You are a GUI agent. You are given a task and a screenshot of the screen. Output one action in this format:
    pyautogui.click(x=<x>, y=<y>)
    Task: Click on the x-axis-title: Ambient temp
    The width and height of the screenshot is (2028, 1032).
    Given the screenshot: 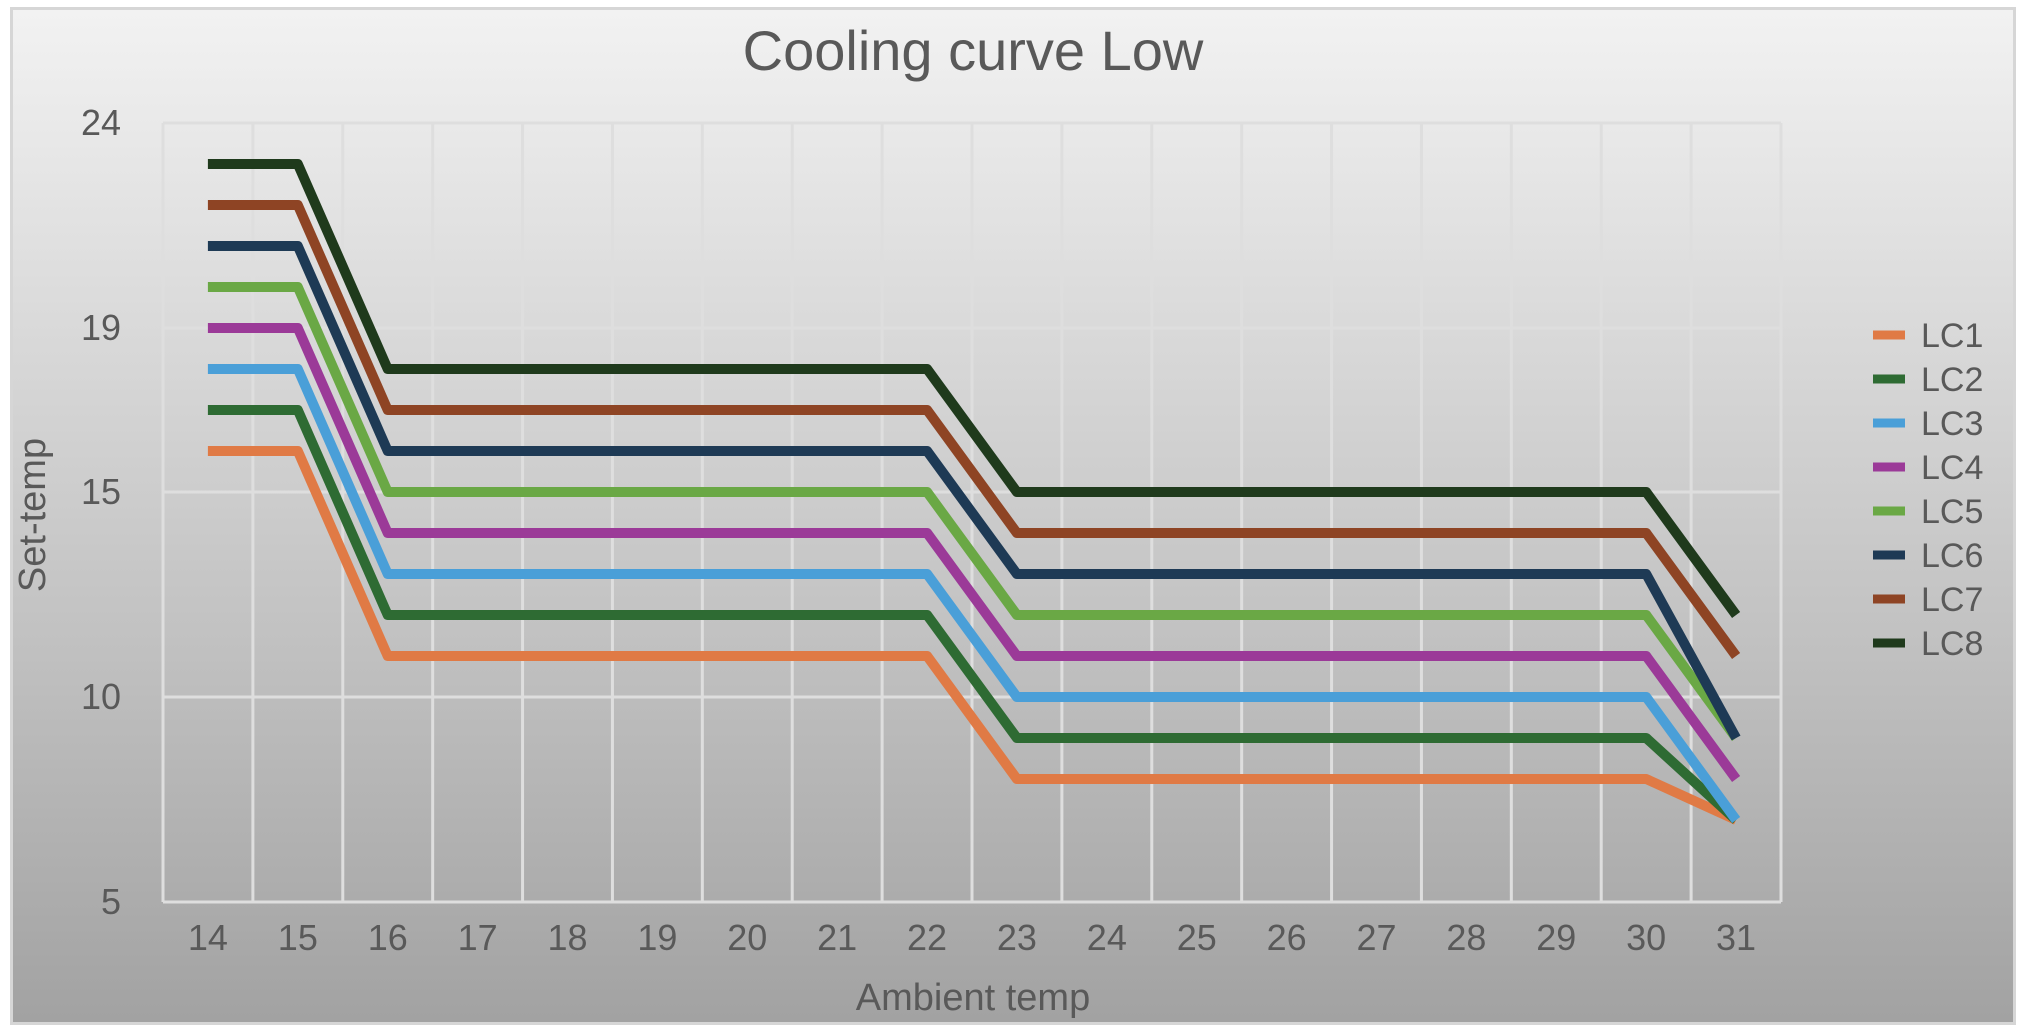 What is the action you would take?
    pyautogui.click(x=973, y=998)
    